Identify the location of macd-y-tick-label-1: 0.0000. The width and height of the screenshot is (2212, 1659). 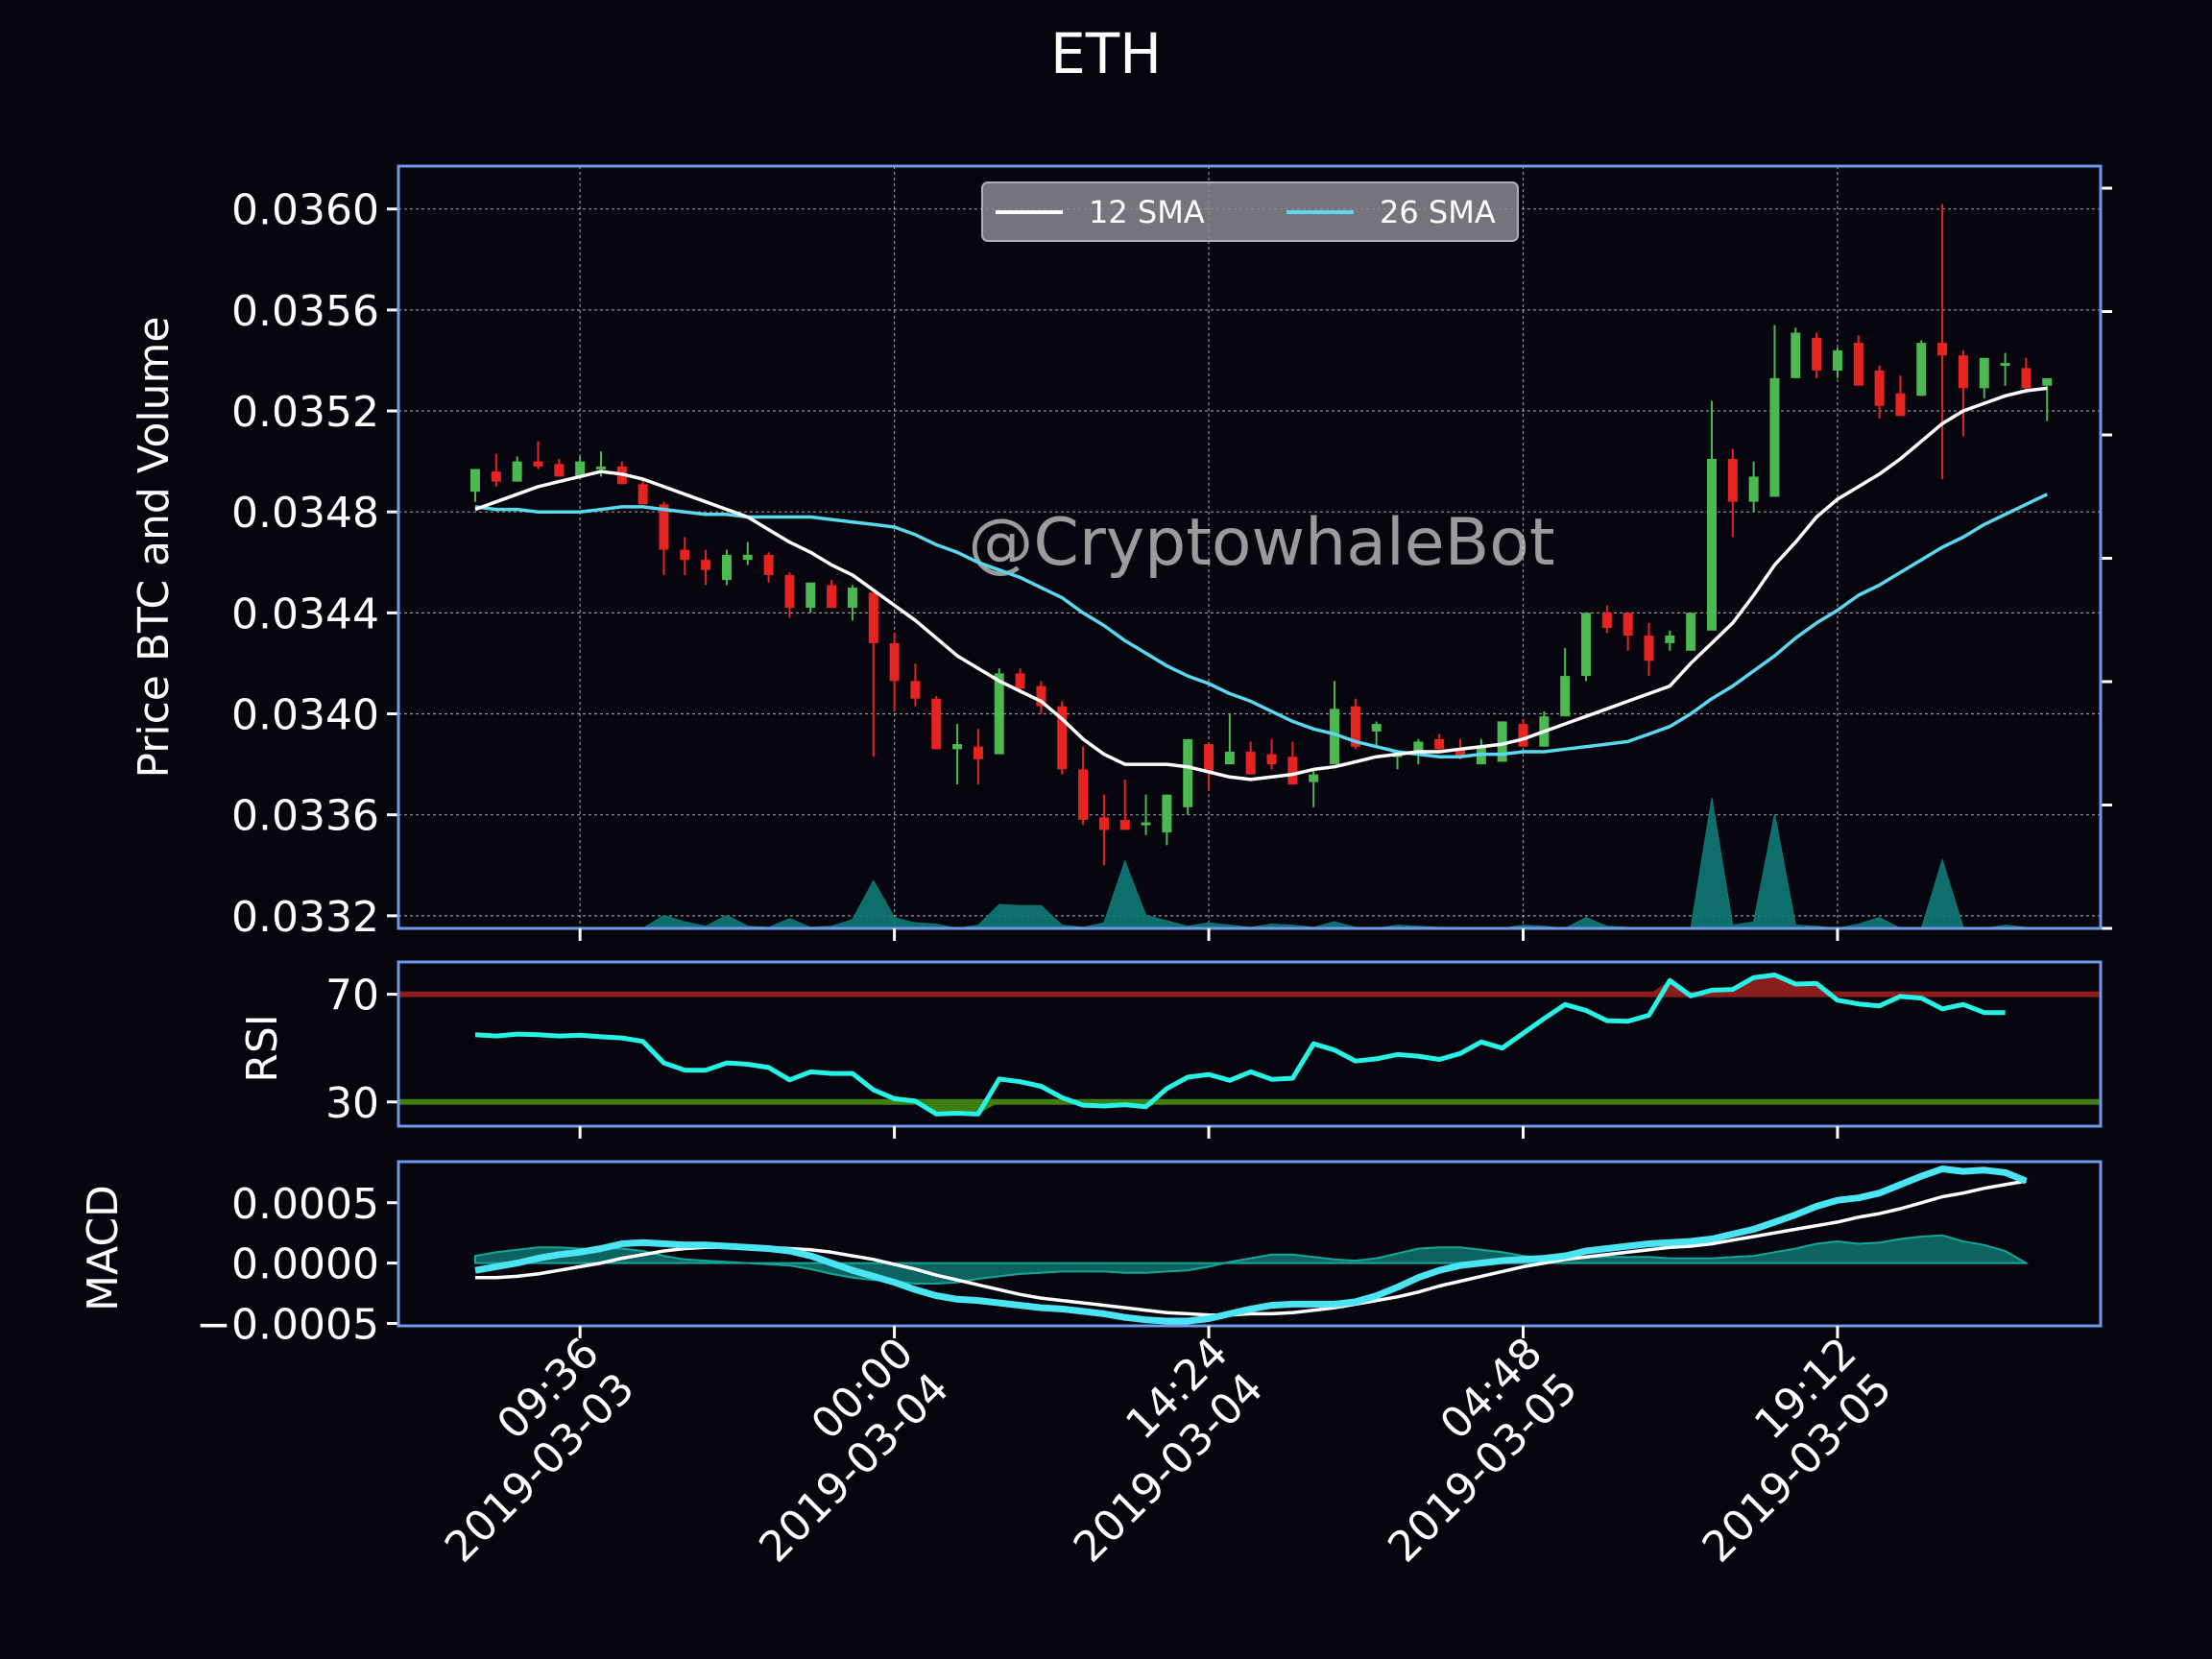
(305, 1264).